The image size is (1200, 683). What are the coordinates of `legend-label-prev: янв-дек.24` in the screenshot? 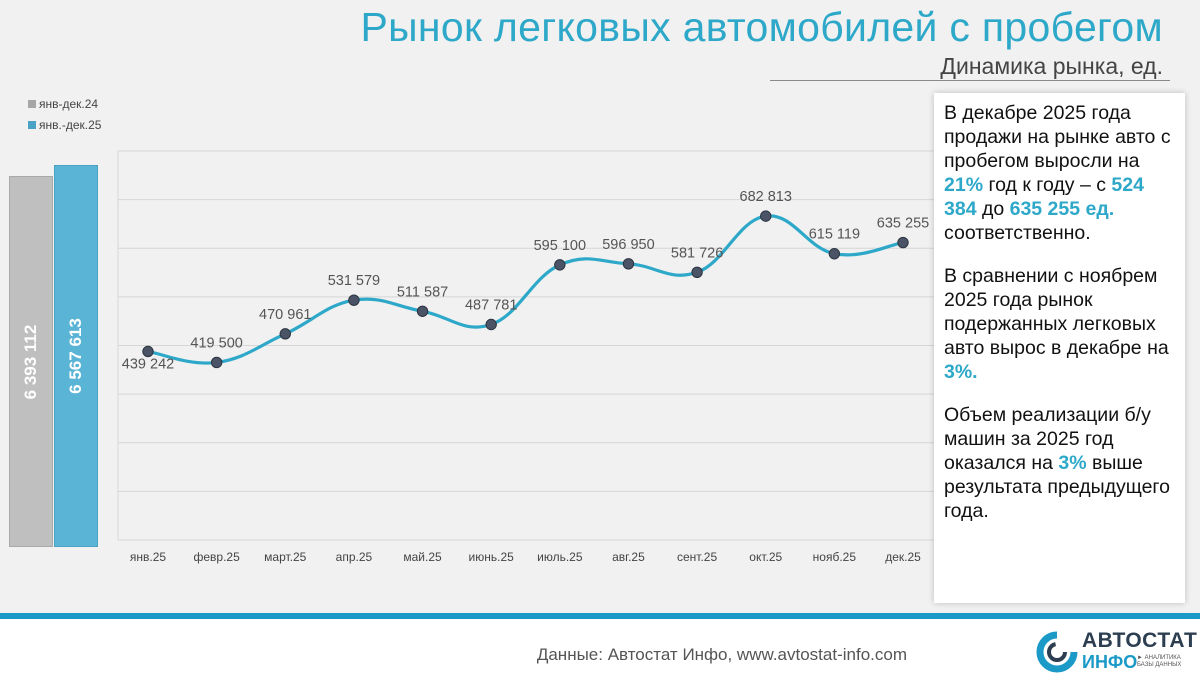 It's located at (69, 104).